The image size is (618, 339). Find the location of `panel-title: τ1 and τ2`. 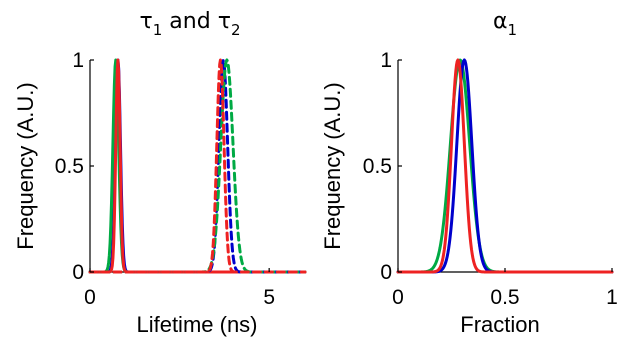

panel-title: τ1 and τ2 is located at coordinates (190, 24).